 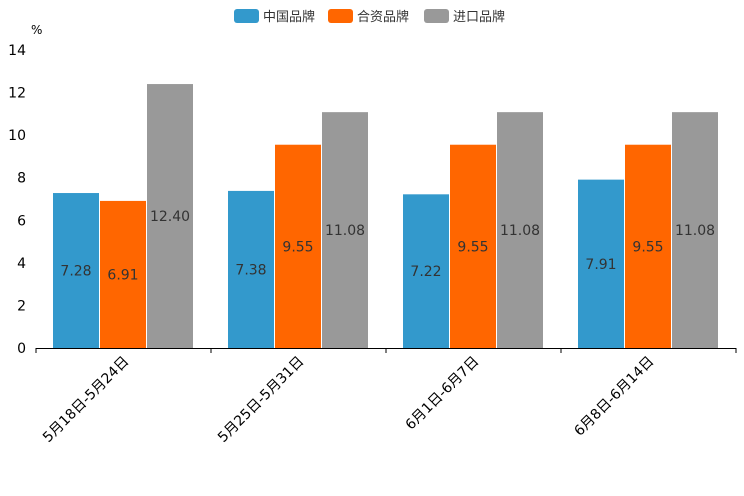 I want to click on legend-label-3: 进口品牌, so click(x=479, y=17).